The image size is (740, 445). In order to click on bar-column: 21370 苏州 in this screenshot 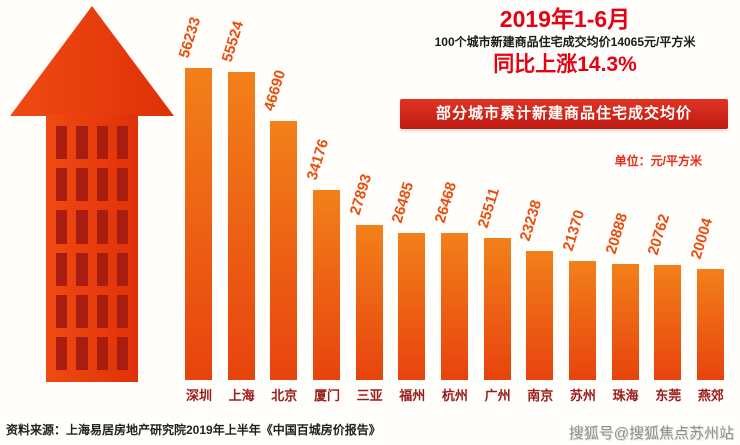, I will do `click(581, 221)`.